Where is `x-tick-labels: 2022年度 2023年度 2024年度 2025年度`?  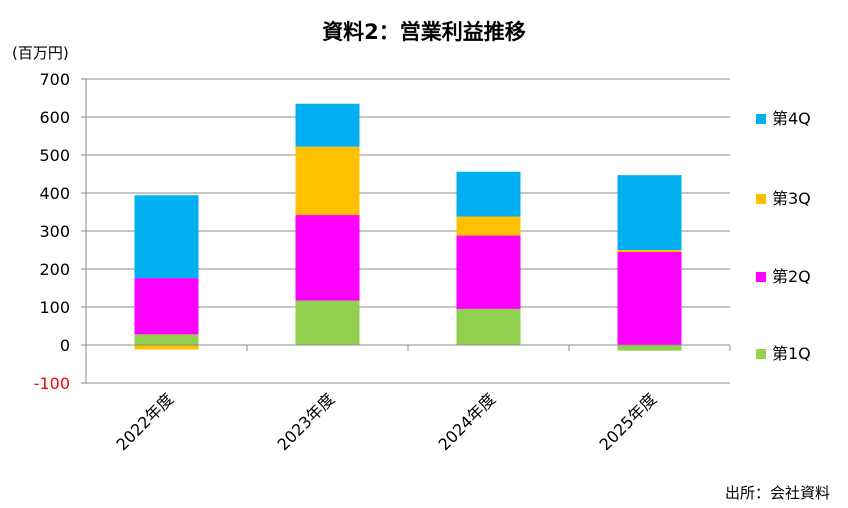
x-tick-labels: 2022年度 2023年度 2024年度 2025年度 is located at coordinates (386, 421).